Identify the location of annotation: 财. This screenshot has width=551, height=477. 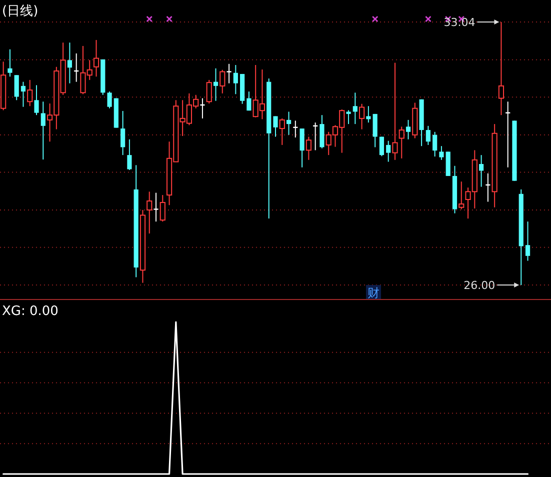
(374, 293).